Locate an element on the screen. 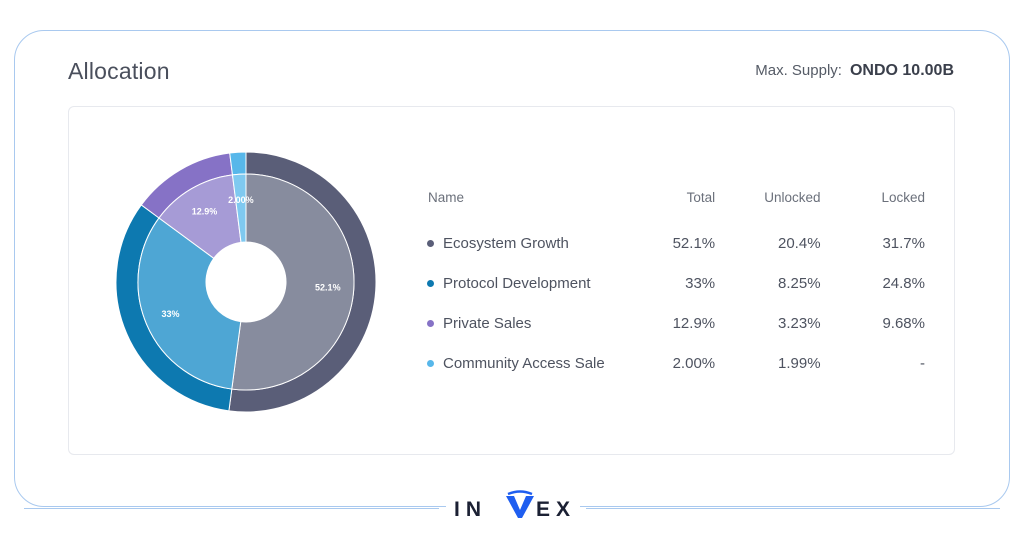  donut-slice-outer is located at coordinates (238, 163).